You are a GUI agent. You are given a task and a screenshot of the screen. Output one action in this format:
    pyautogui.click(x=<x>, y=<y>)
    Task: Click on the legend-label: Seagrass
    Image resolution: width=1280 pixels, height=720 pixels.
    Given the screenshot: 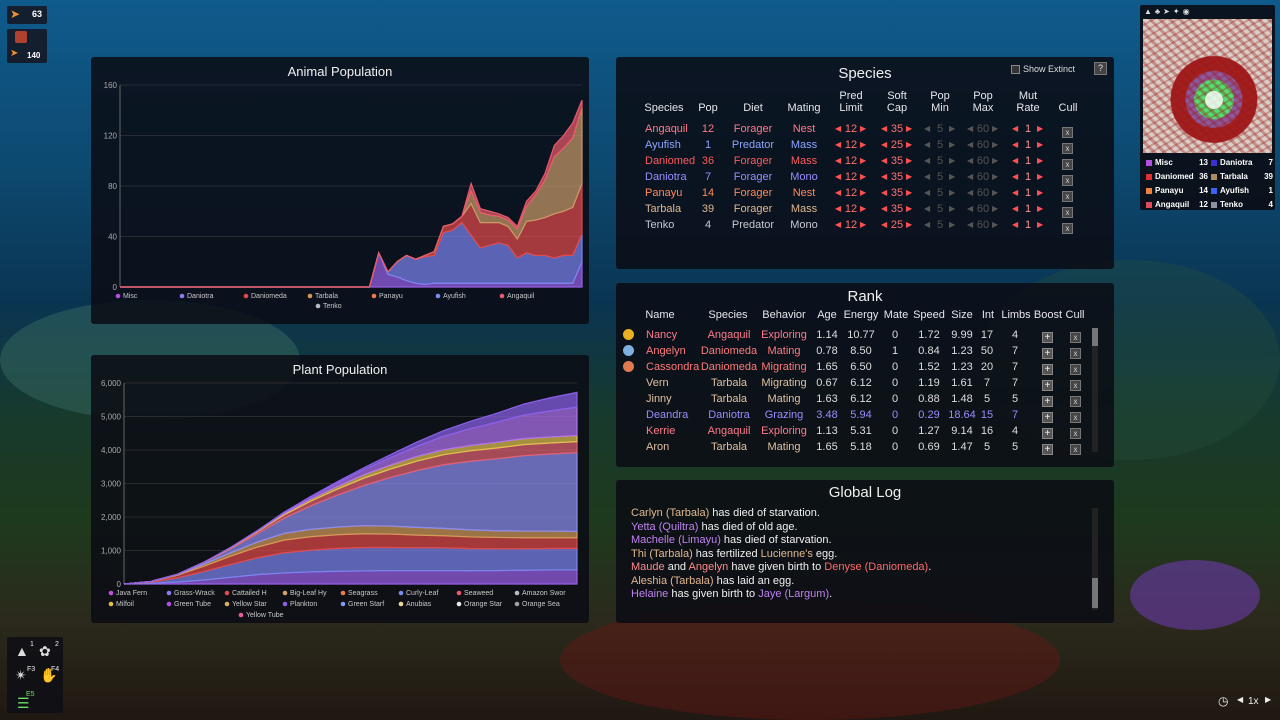 What is the action you would take?
    pyautogui.click(x=363, y=593)
    